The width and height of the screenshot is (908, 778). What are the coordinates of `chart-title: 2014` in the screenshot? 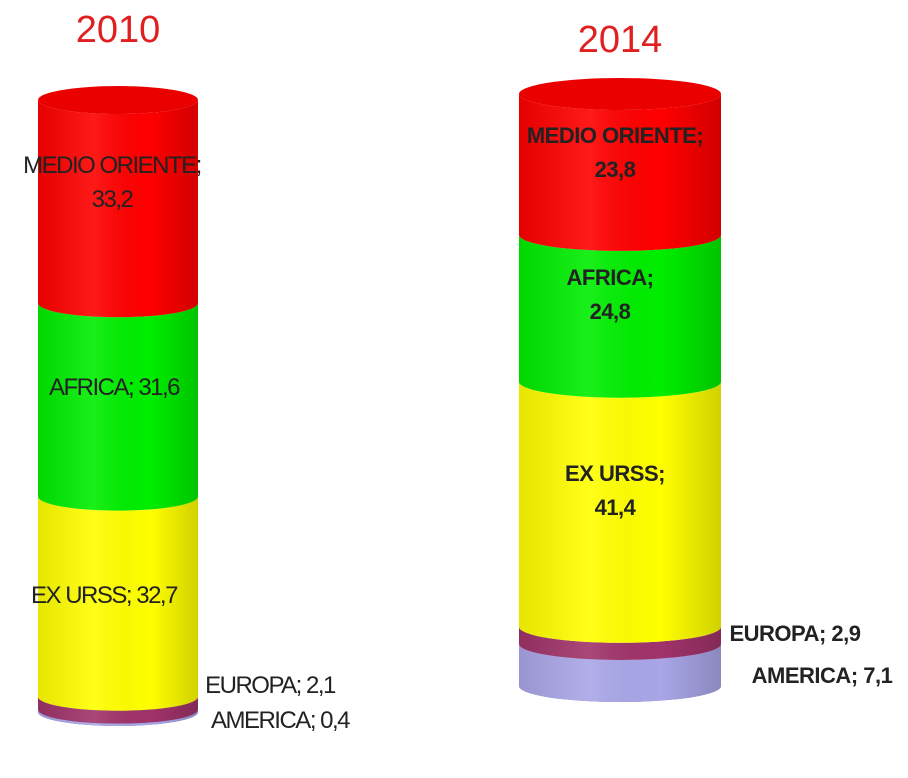 It's located at (620, 40).